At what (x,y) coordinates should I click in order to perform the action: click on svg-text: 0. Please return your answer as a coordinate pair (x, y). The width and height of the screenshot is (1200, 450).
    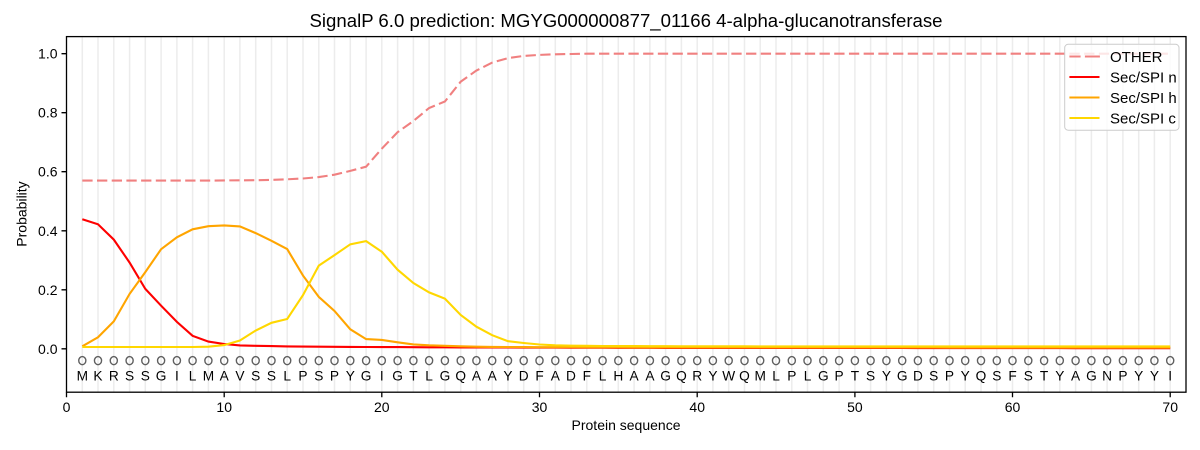
    Looking at the image, I should click on (67, 407).